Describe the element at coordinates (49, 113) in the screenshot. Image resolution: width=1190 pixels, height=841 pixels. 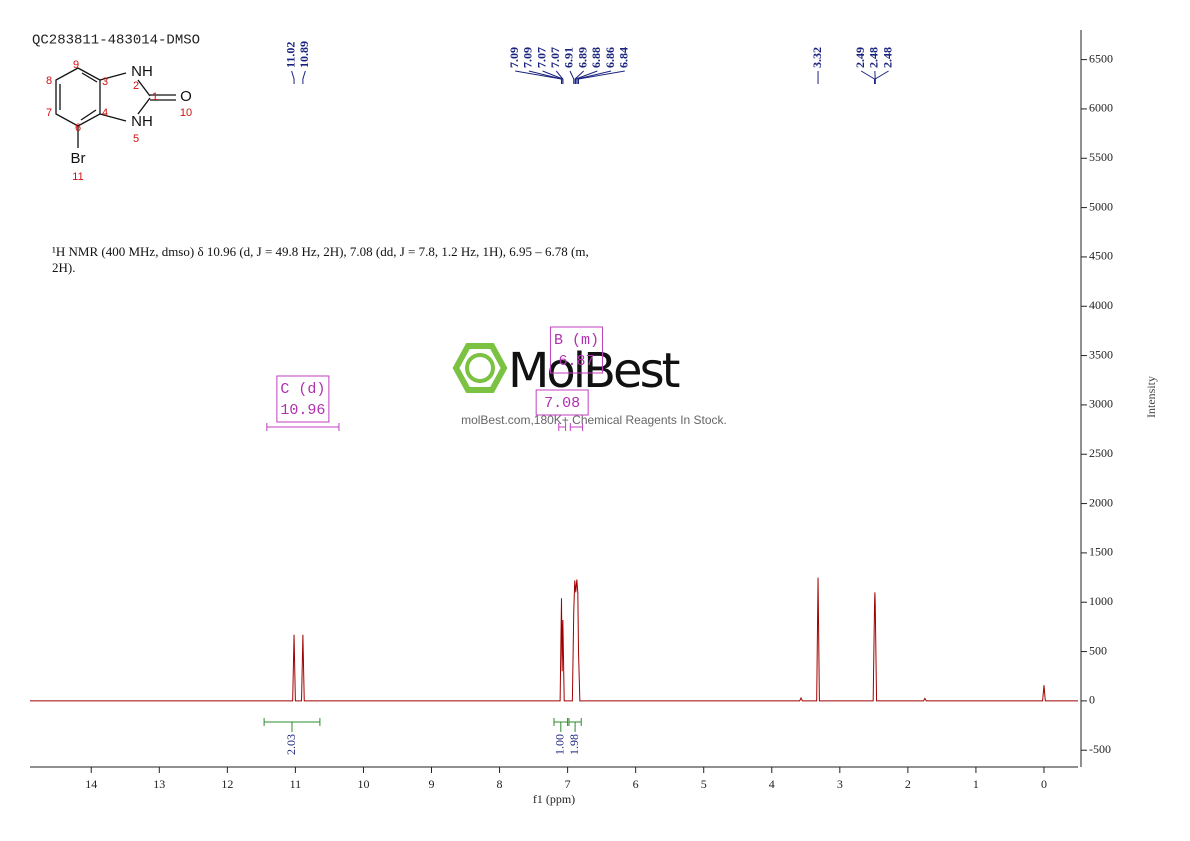
I see `atom-number: 7` at that location.